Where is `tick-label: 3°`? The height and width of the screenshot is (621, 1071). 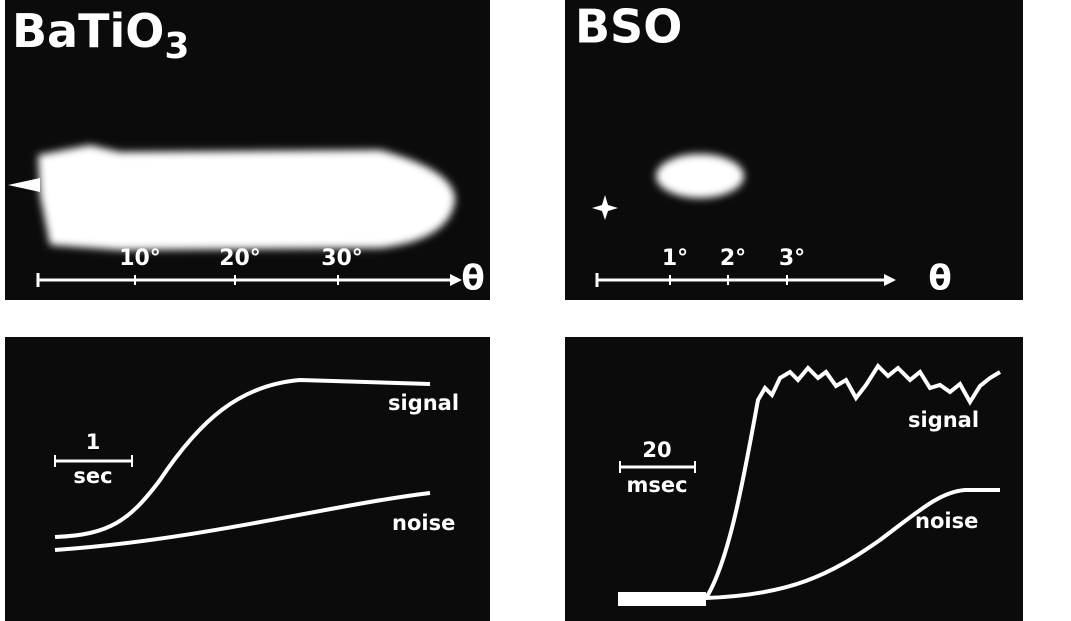
tick-label: 3° is located at coordinates (792, 258).